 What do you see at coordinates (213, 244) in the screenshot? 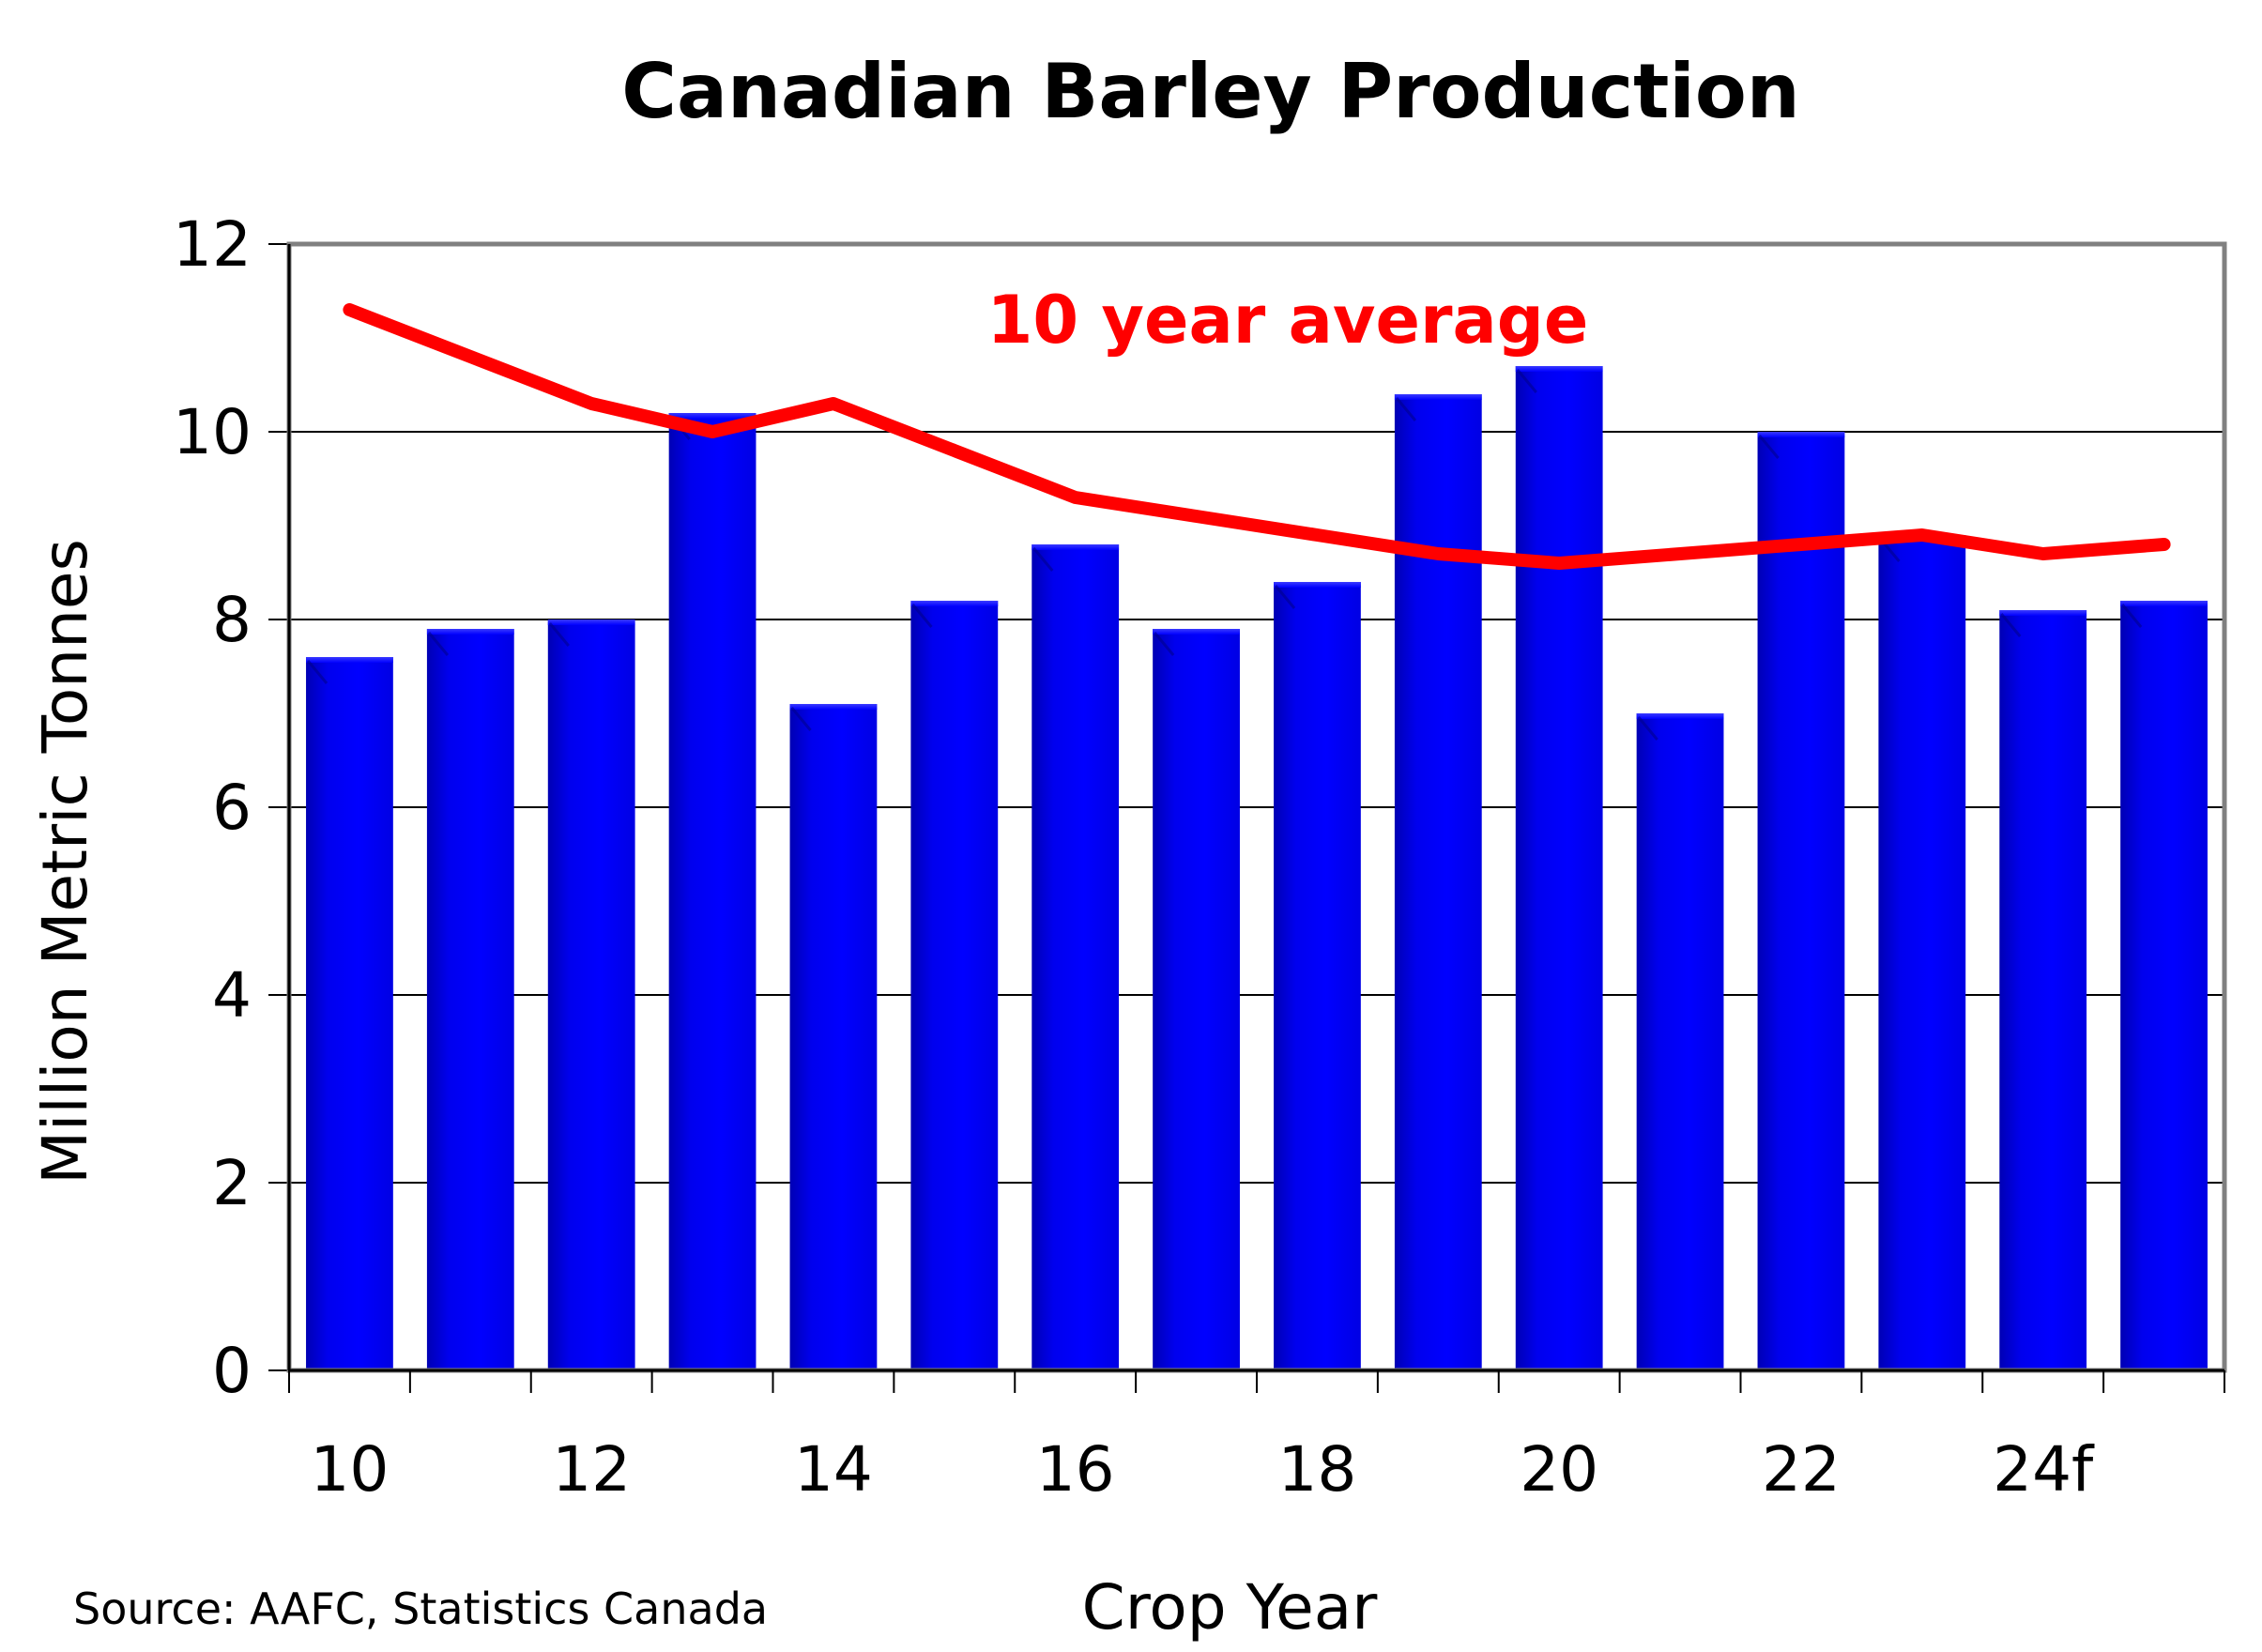
I see `y-tick-label: 12` at bounding box center [213, 244].